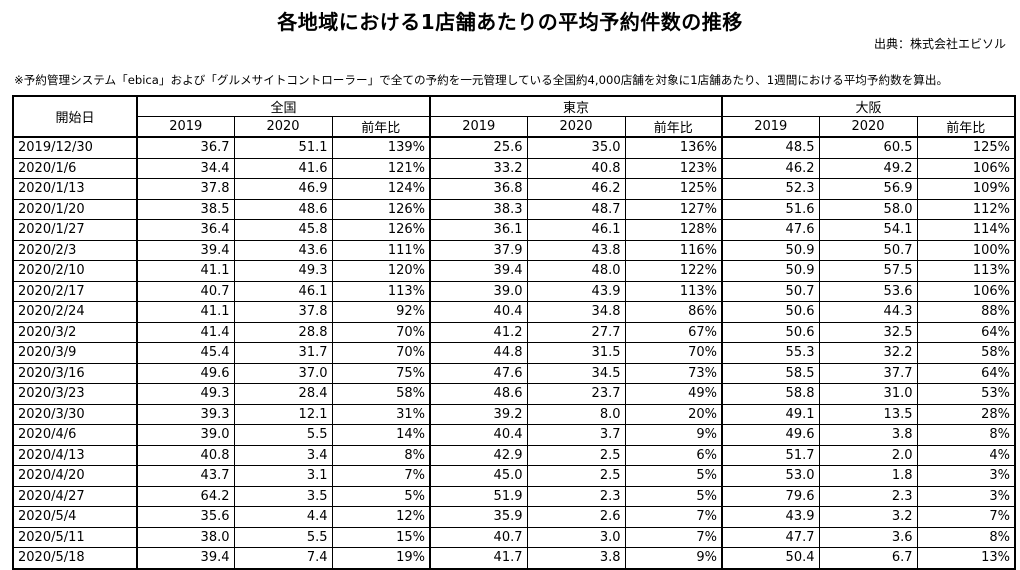 This screenshot has width=1020, height=570. Describe the element at coordinates (381, 353) in the screenshot. I see `yoy-cell: 70%` at that location.